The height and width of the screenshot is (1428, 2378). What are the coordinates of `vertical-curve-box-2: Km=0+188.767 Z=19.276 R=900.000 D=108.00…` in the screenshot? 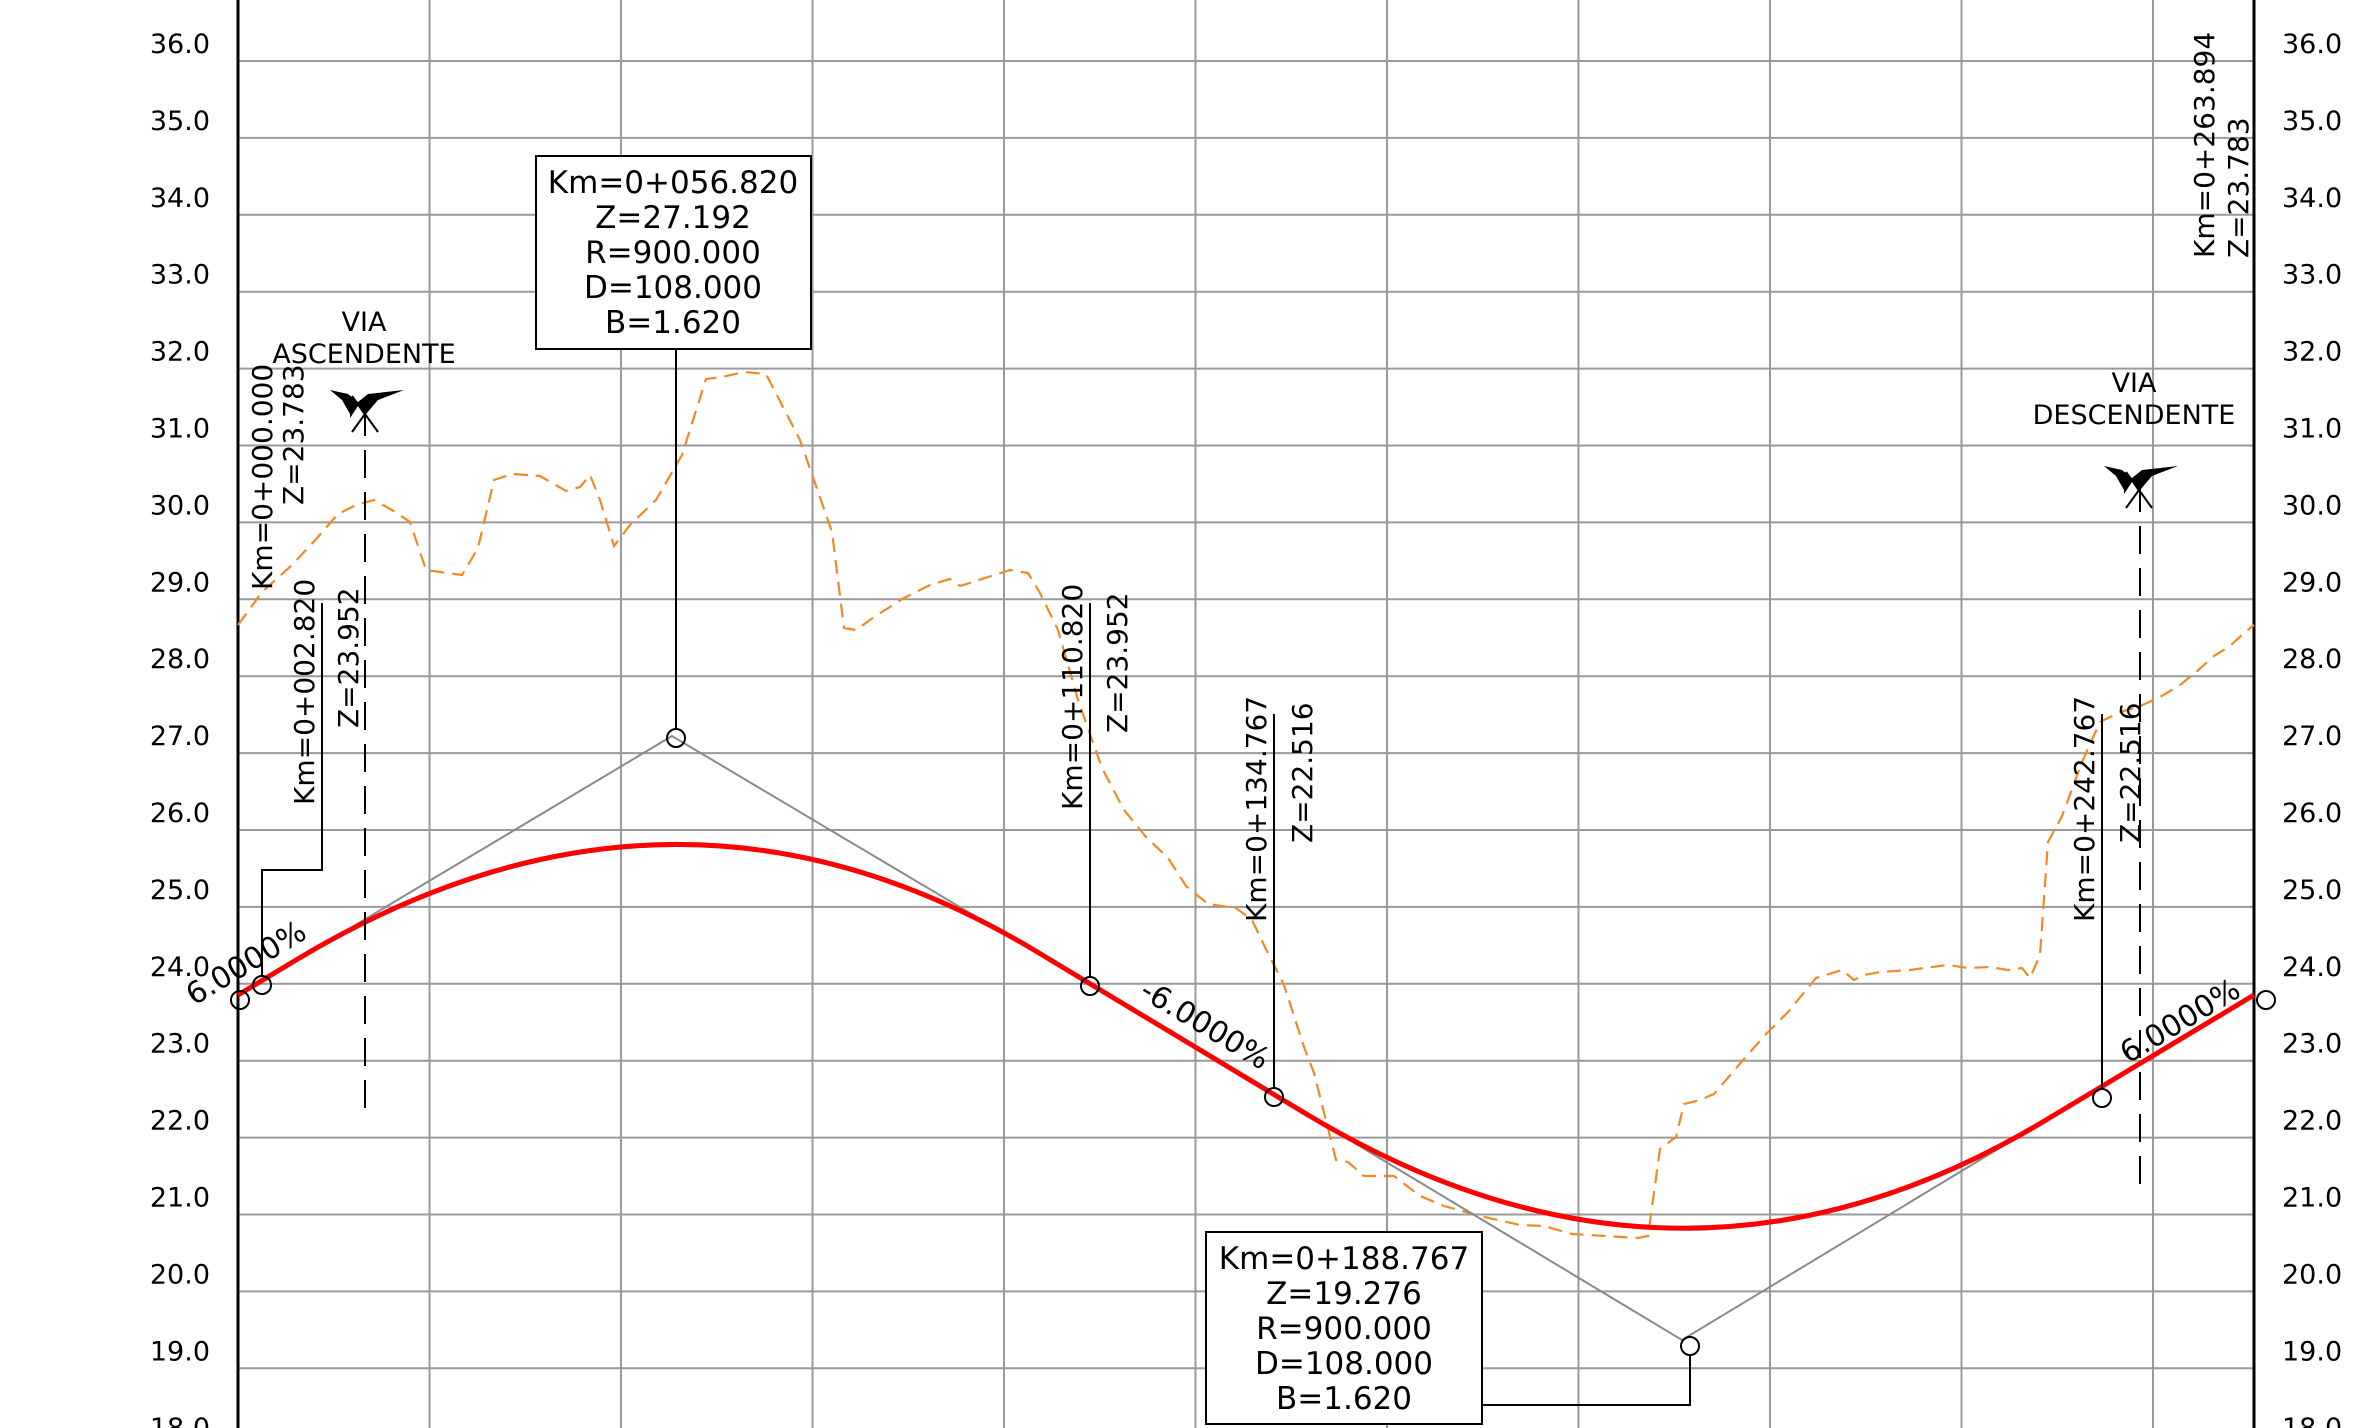 It's located at (1344, 1328).